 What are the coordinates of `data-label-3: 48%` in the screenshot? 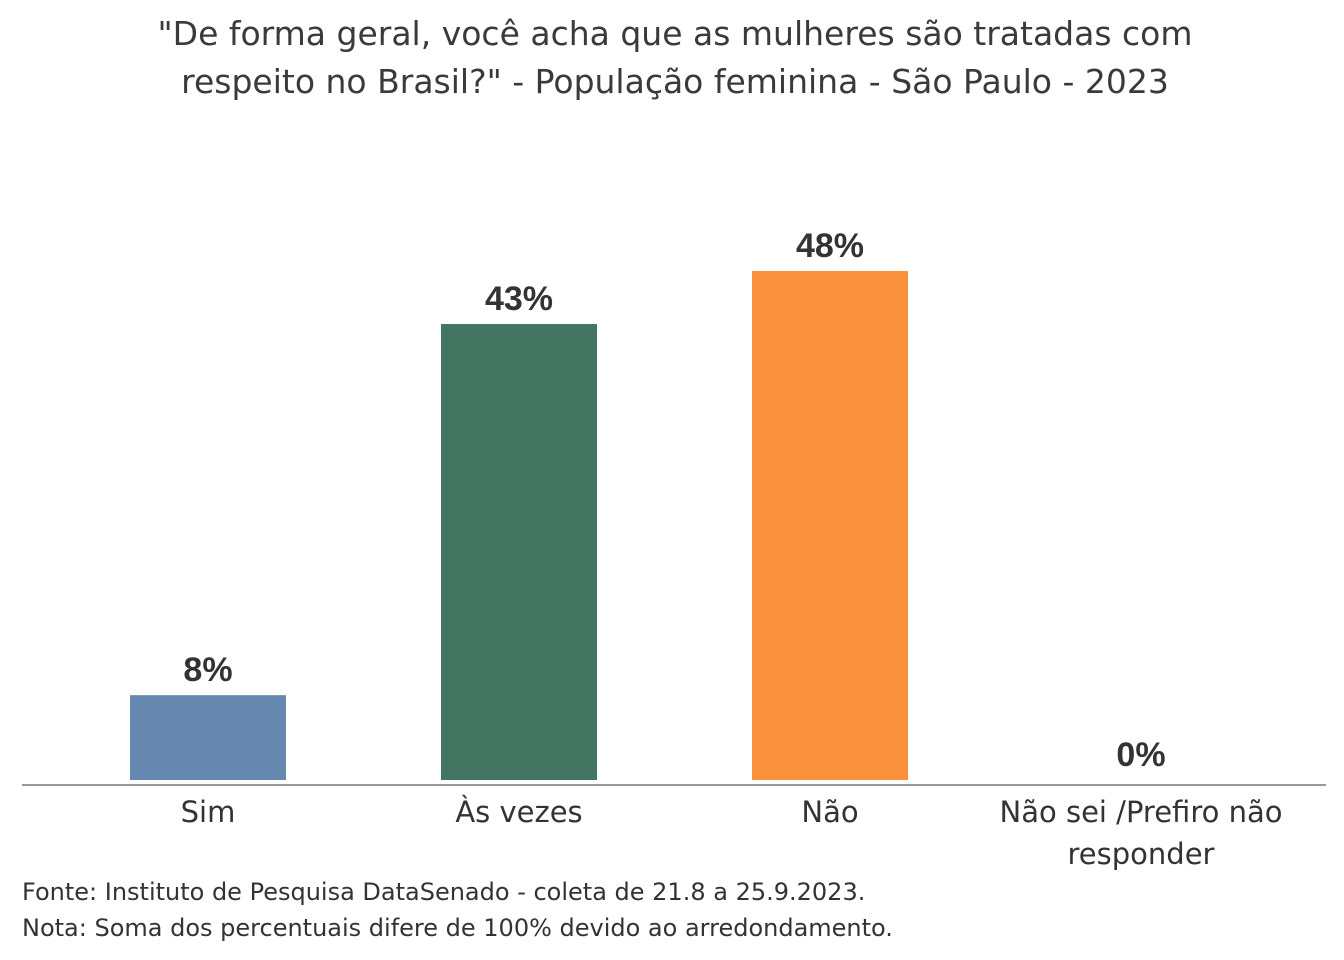 It's located at (830, 246).